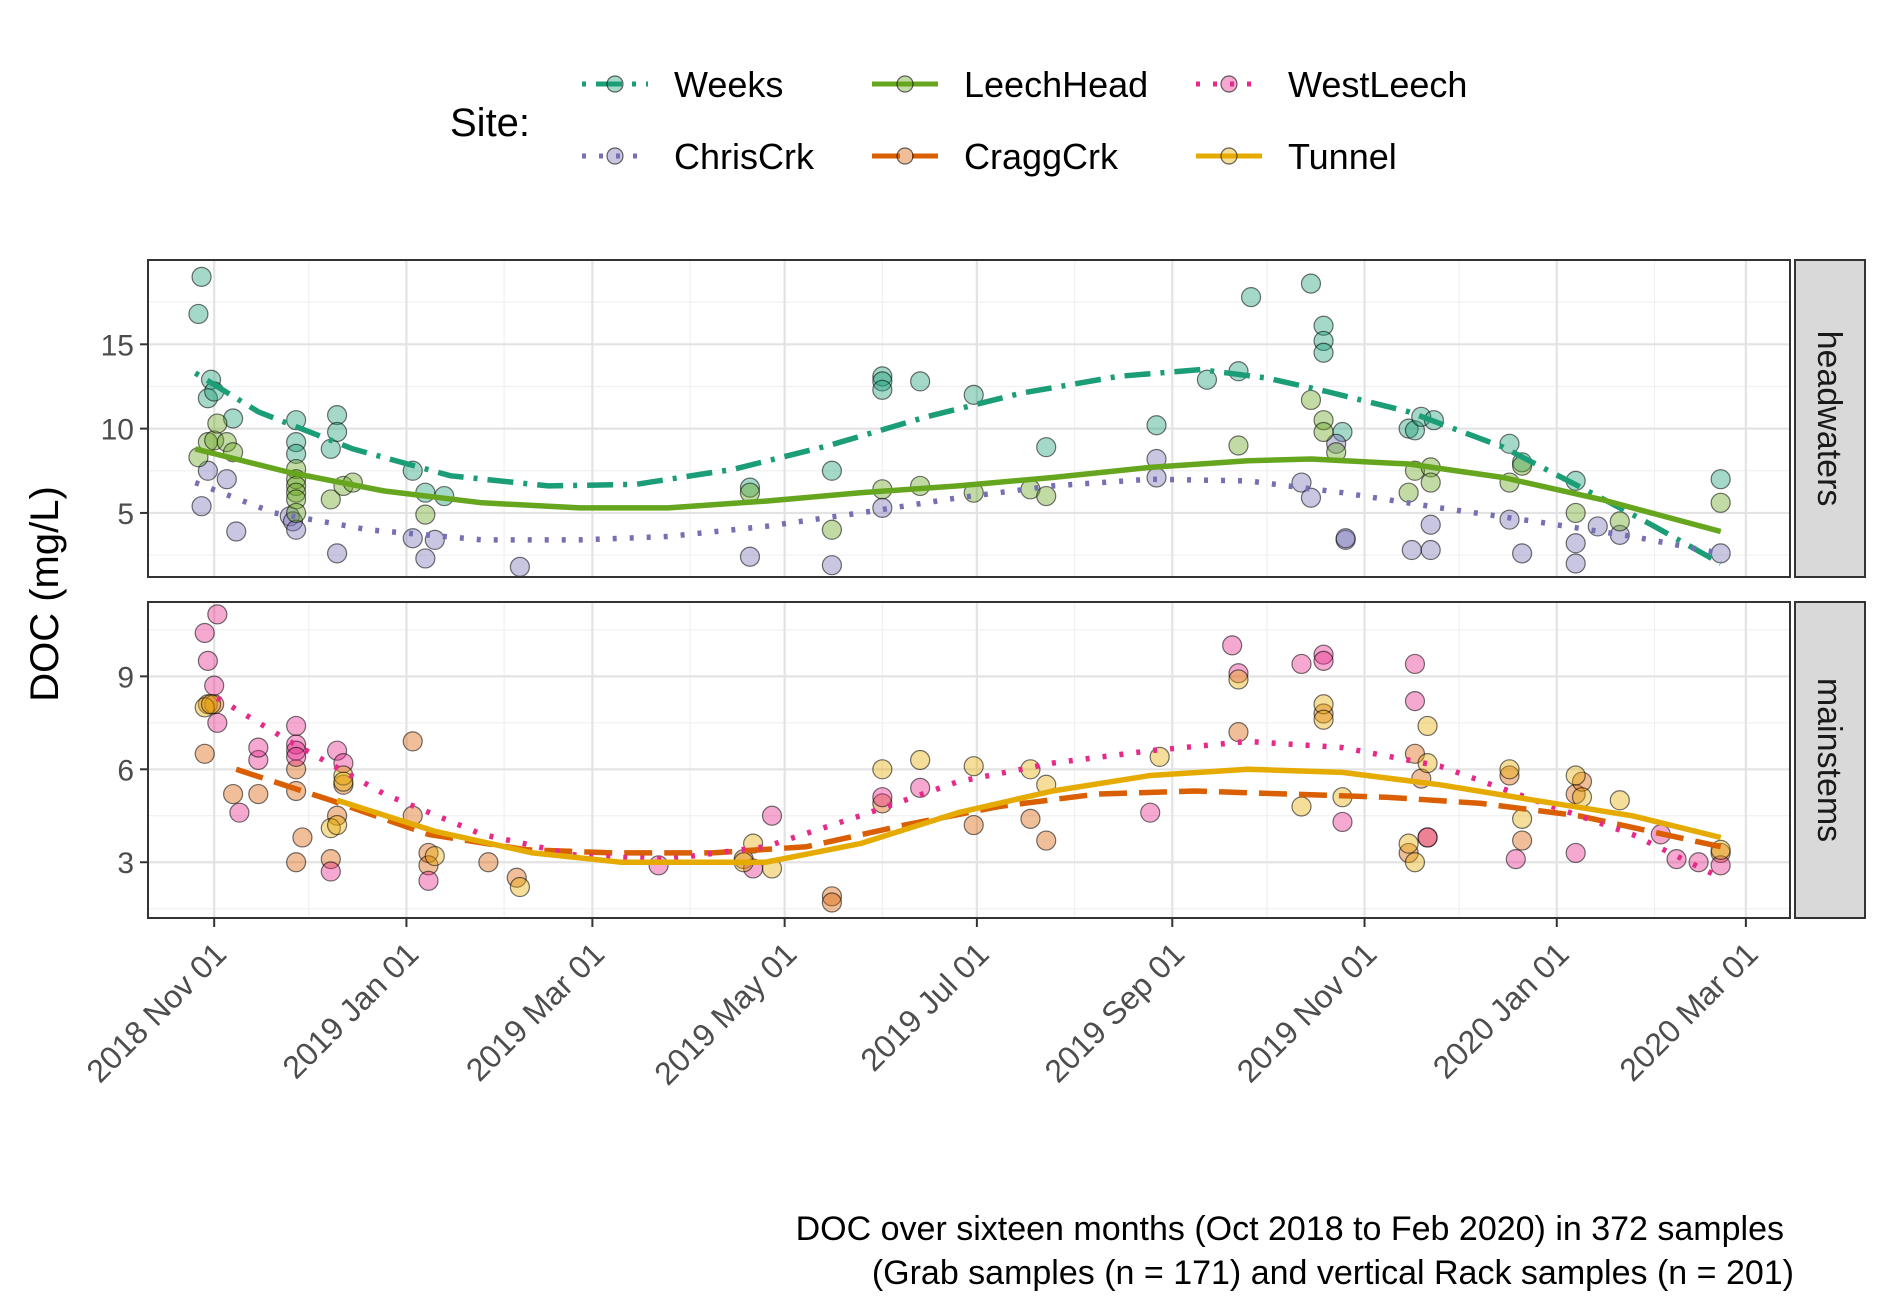 Image resolution: width=1887 pixels, height=1314 pixels. What do you see at coordinates (125, 514) in the screenshot?
I see `y-tick-label: 5` at bounding box center [125, 514].